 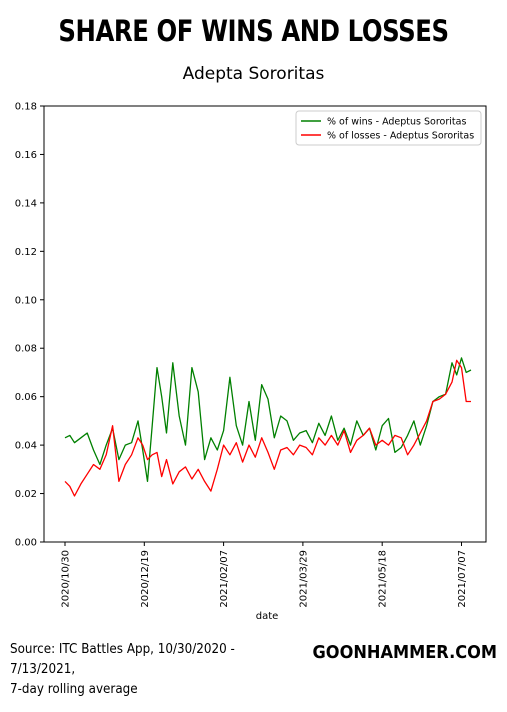 I want to click on x-tick-label: 2021/05/18, so click(x=383, y=579).